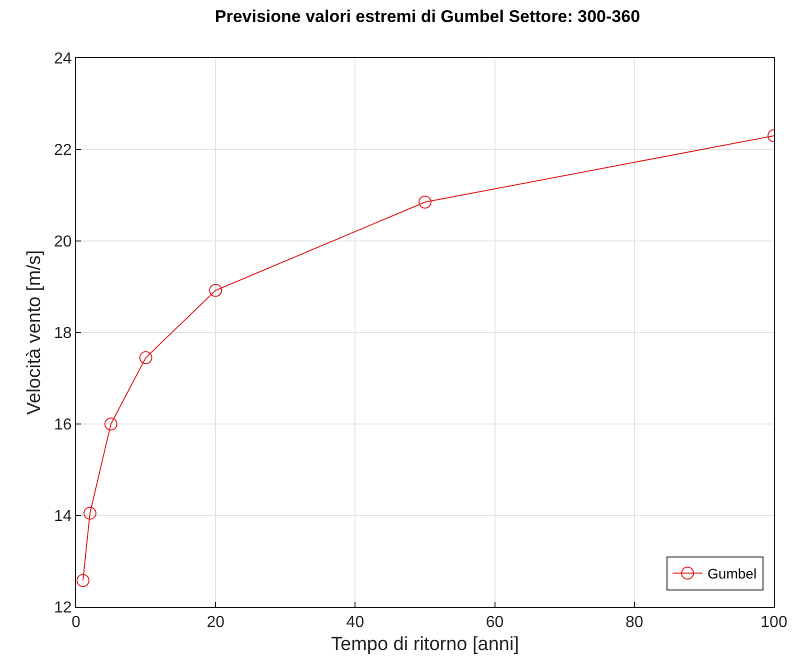  What do you see at coordinates (63, 425) in the screenshot?
I see `y-tick-label: 16` at bounding box center [63, 425].